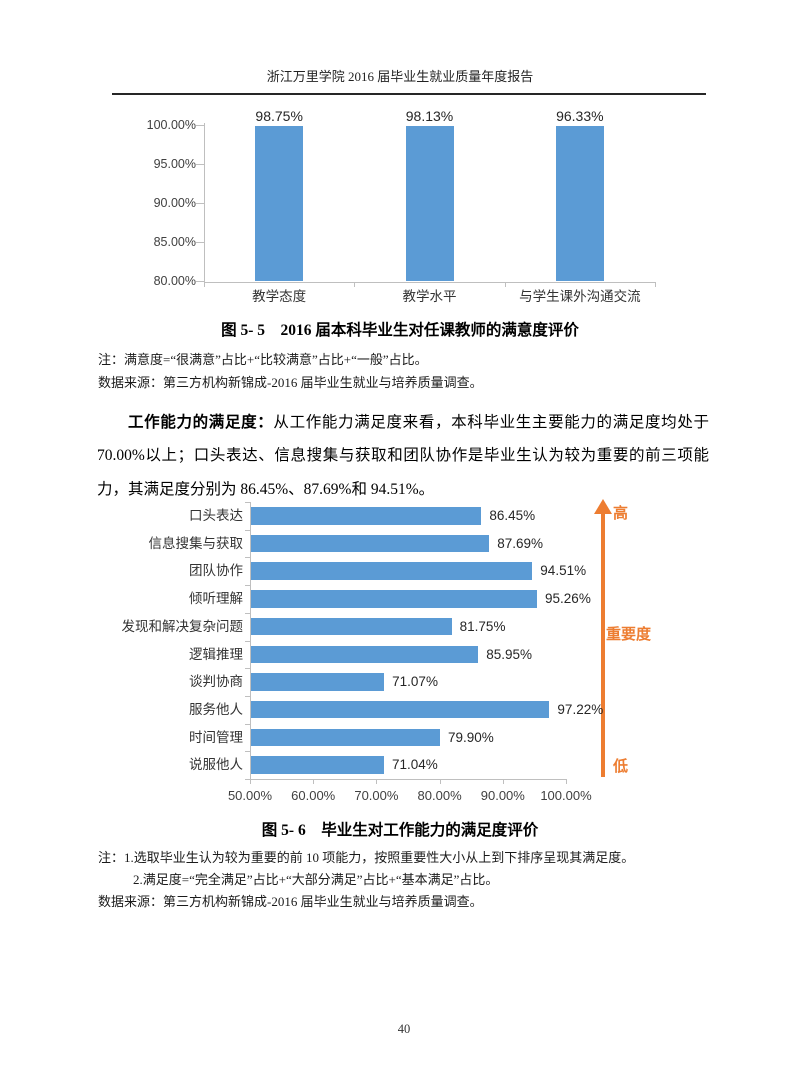 This screenshot has width=800, height=1085. What do you see at coordinates (509, 654) in the screenshot?
I see `bar-value-label: 85.95%` at bounding box center [509, 654].